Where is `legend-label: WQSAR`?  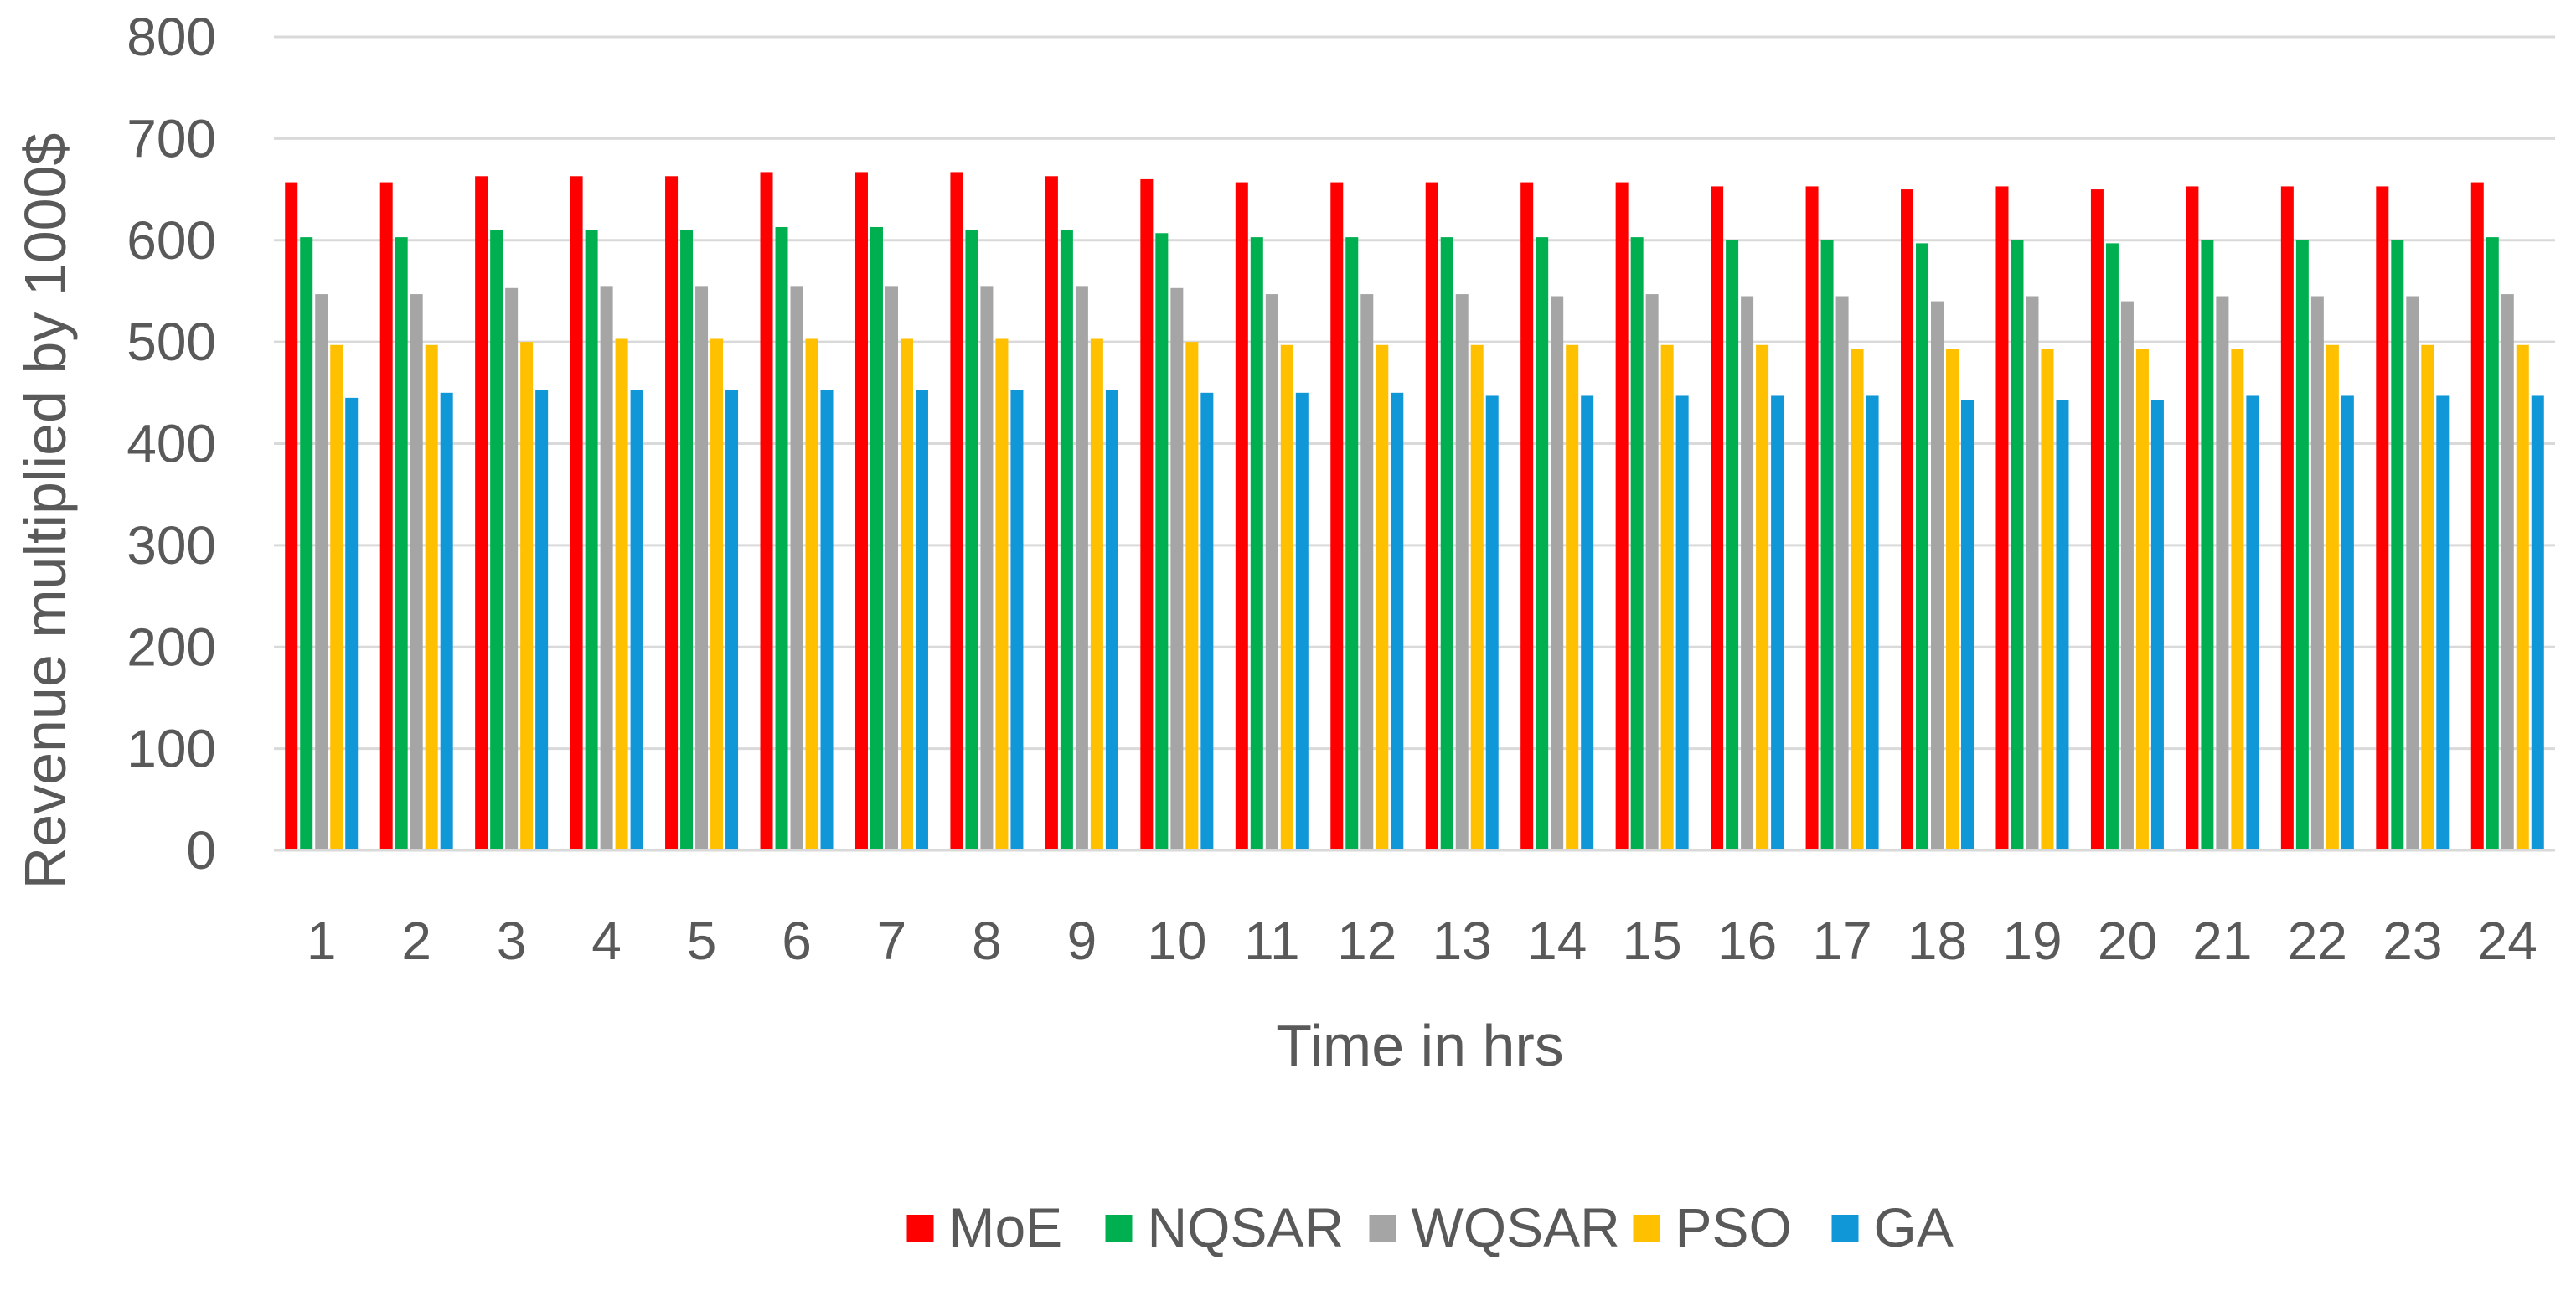 legend-label: WQSAR is located at coordinates (1516, 1227).